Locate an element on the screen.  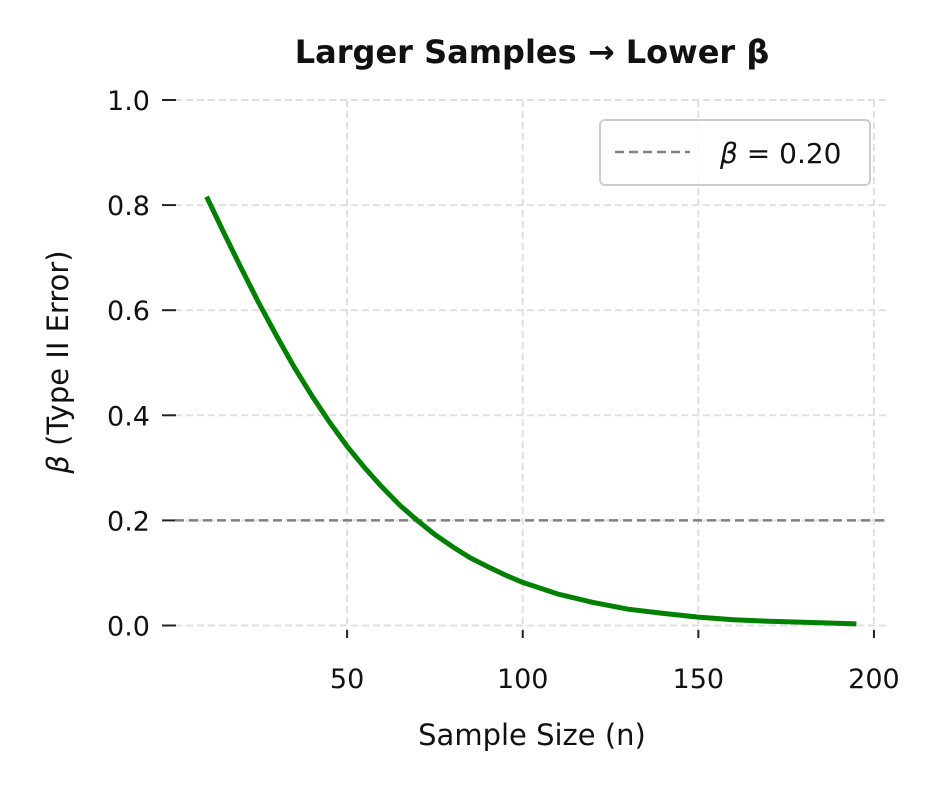
y-tick-label: 0.8 is located at coordinates (128, 206).